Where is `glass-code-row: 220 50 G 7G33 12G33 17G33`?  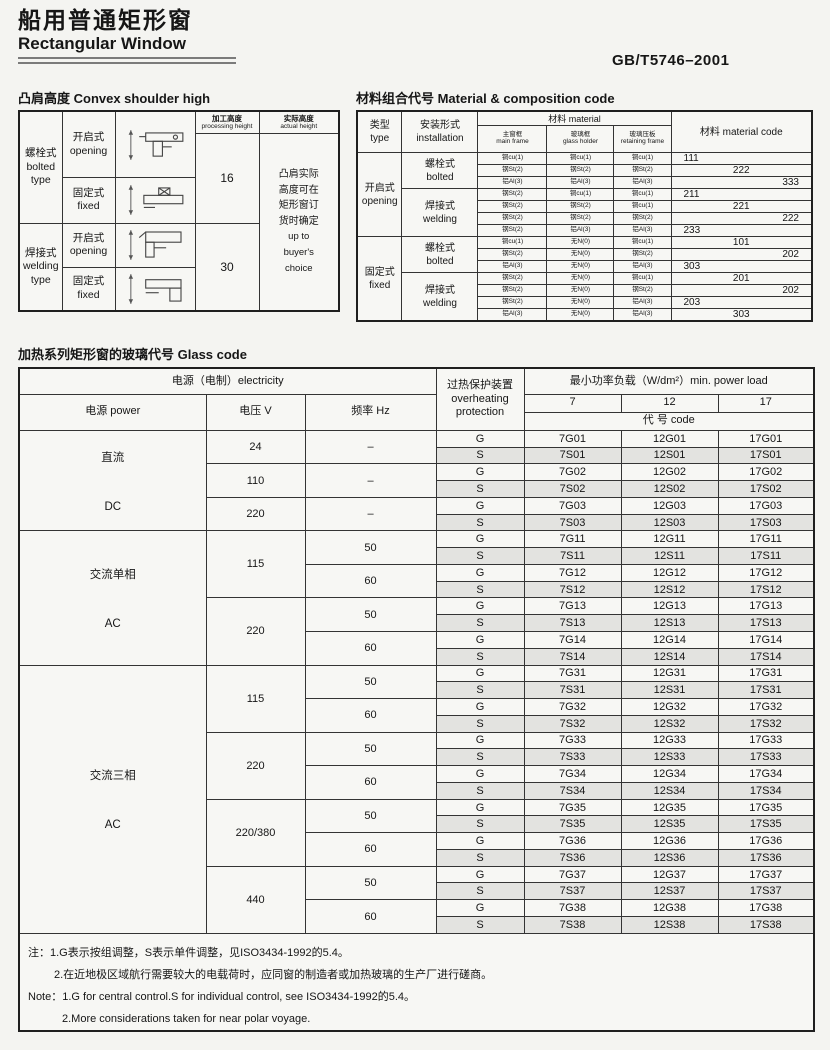
glass-code-row: 220 50 G 7G33 12G33 17G33 is located at coordinates (417, 765).